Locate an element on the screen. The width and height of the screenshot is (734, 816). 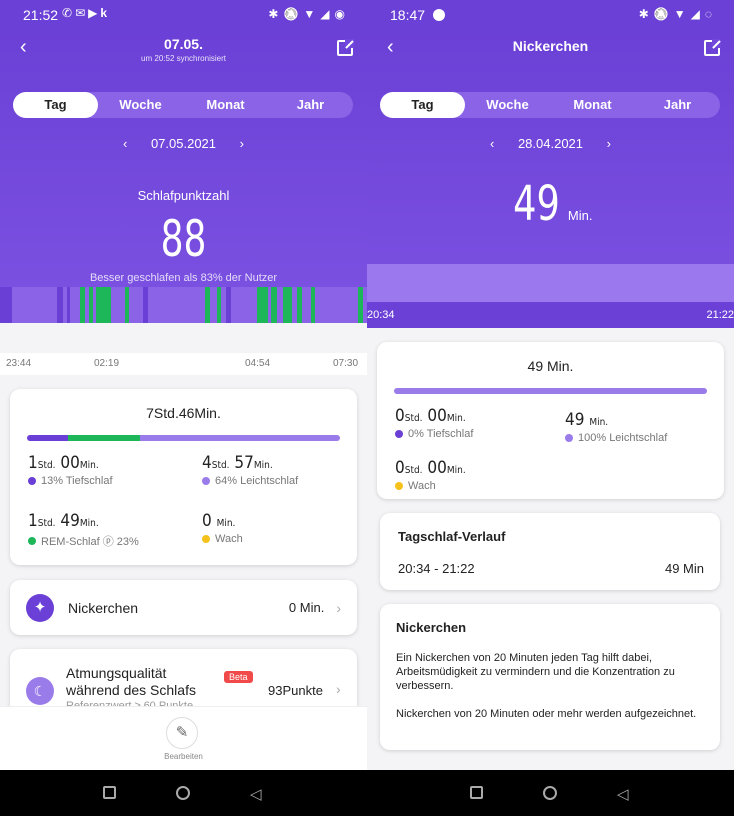
nap-unit: Min. is located at coordinates (580, 215).